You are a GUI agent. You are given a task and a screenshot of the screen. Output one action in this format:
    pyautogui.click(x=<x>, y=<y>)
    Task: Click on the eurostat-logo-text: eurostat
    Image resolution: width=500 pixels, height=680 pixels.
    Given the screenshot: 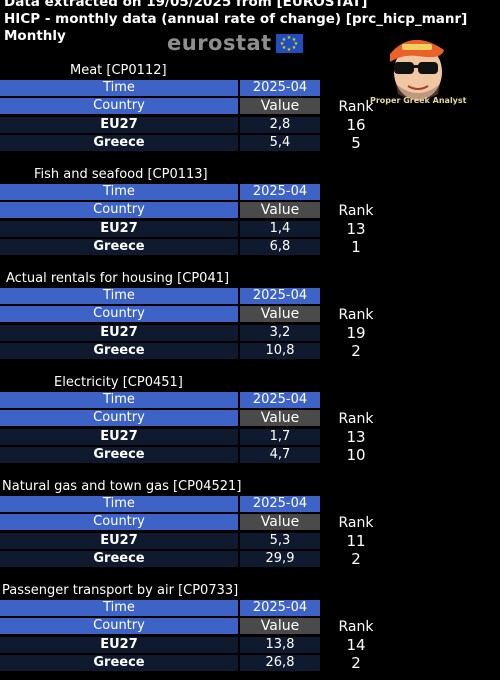 What is the action you would take?
    pyautogui.click(x=219, y=43)
    